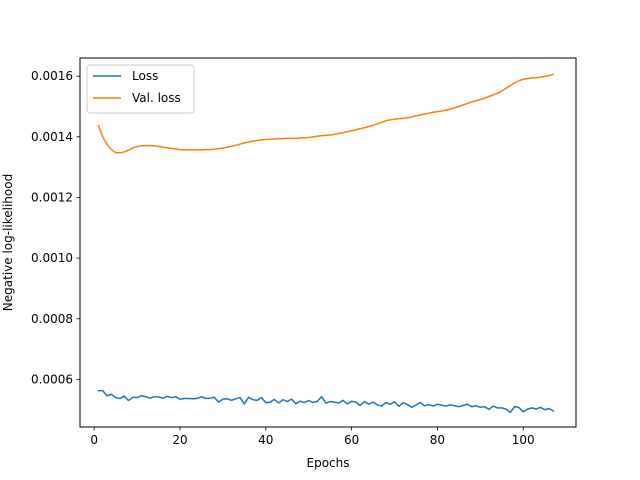 This screenshot has height=480, width=640. What do you see at coordinates (52, 258) in the screenshot?
I see `y-tick-label: 0.0010` at bounding box center [52, 258].